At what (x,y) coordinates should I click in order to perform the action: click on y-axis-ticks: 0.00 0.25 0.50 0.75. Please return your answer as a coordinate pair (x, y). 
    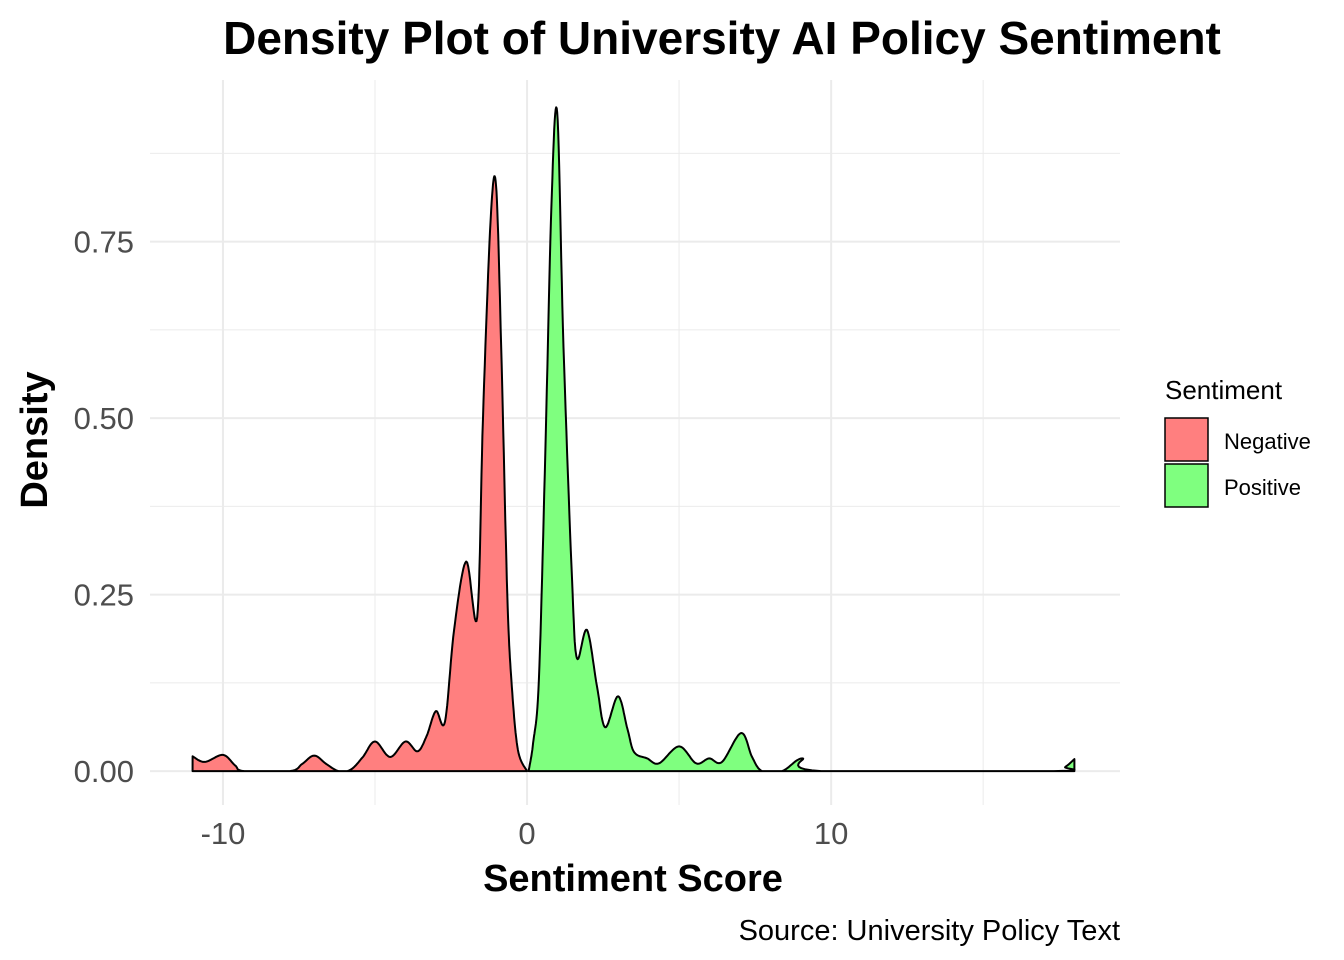
    Looking at the image, I should click on (104, 507).